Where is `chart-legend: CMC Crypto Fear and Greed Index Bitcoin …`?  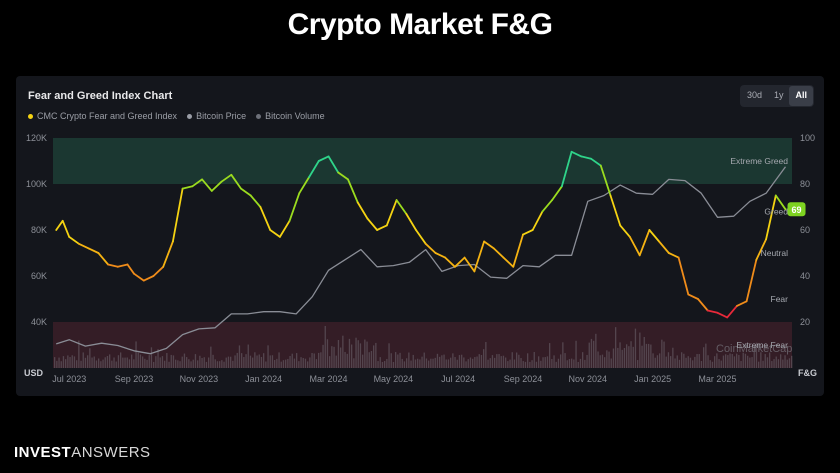
chart-legend: CMC Crypto Fear and Greed Index Bitcoin … is located at coordinates (176, 116).